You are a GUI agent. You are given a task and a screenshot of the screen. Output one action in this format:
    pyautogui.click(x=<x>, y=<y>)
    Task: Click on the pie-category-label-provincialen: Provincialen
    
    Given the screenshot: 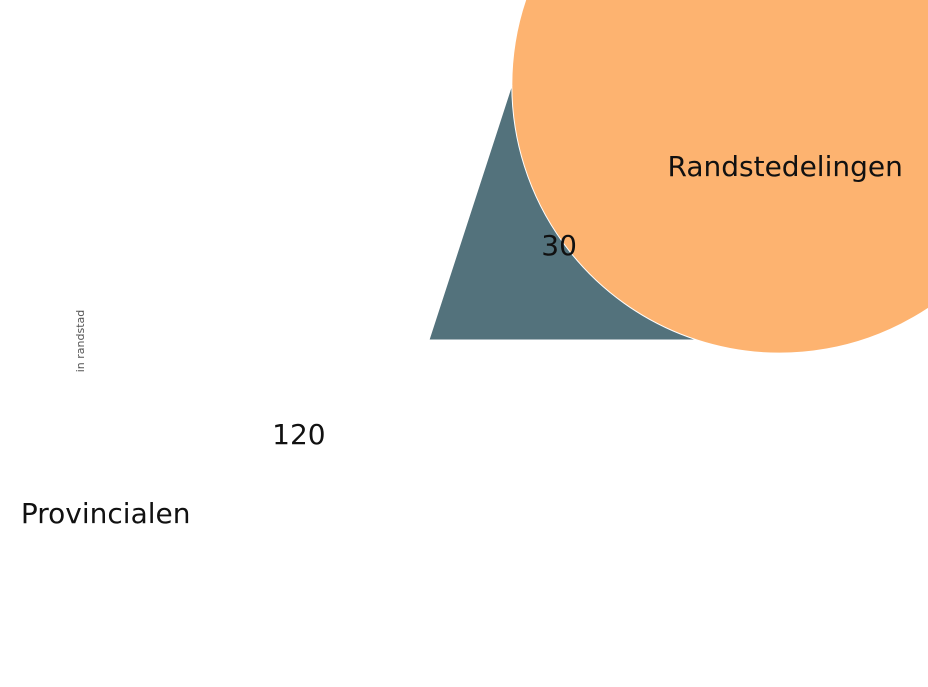 What is the action you would take?
    pyautogui.click(x=106, y=513)
    